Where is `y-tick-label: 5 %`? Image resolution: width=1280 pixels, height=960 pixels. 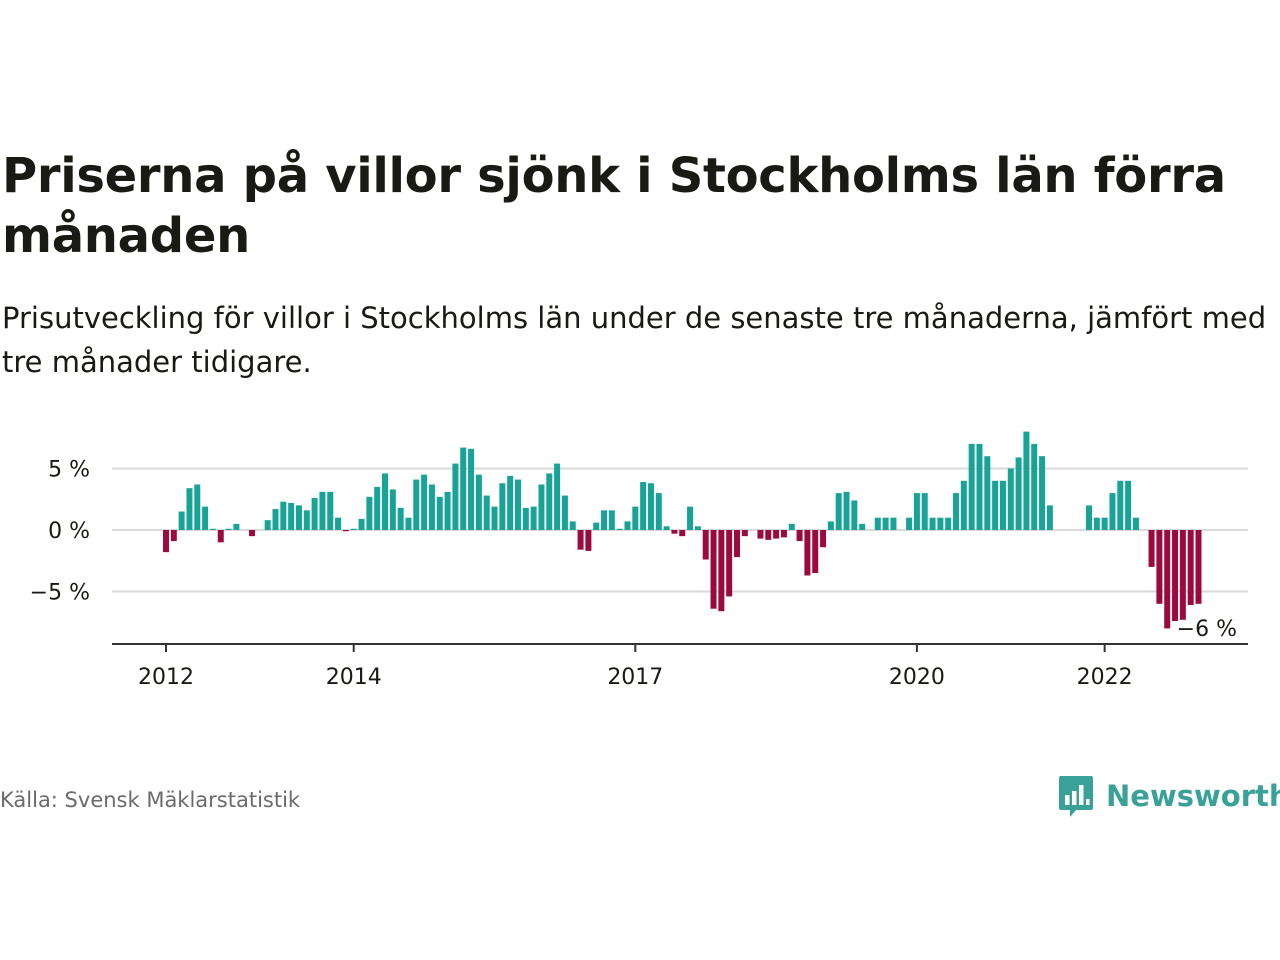
y-tick-label: 5 % is located at coordinates (69, 470).